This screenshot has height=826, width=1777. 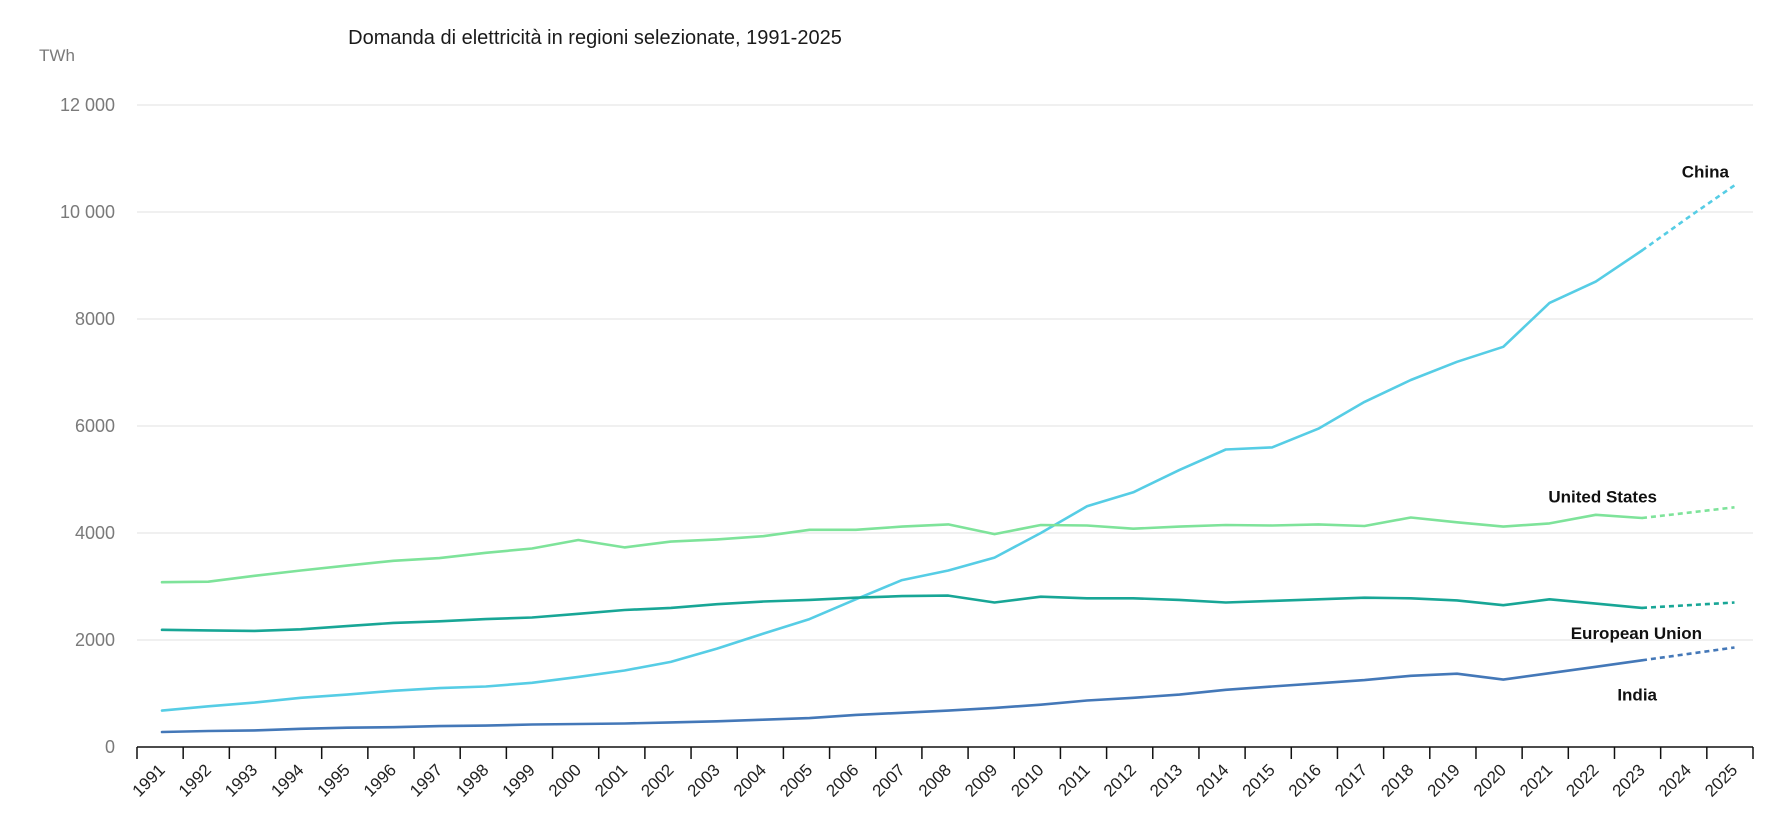 I want to click on x-tick-label: 2000, so click(x=565, y=780).